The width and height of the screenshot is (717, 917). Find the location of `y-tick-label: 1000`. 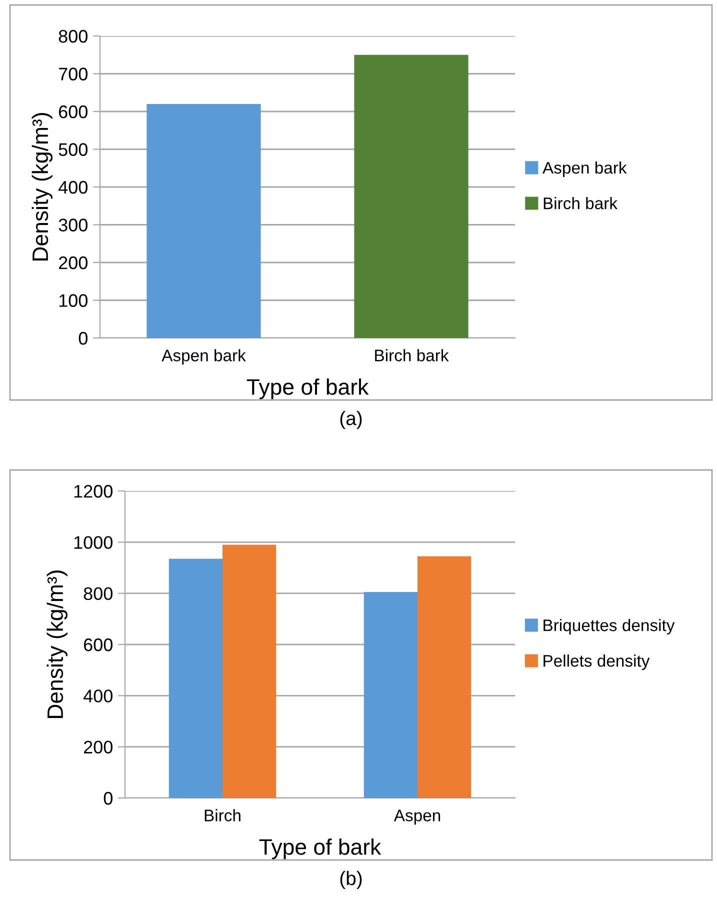

y-tick-label: 1000 is located at coordinates (93, 542).